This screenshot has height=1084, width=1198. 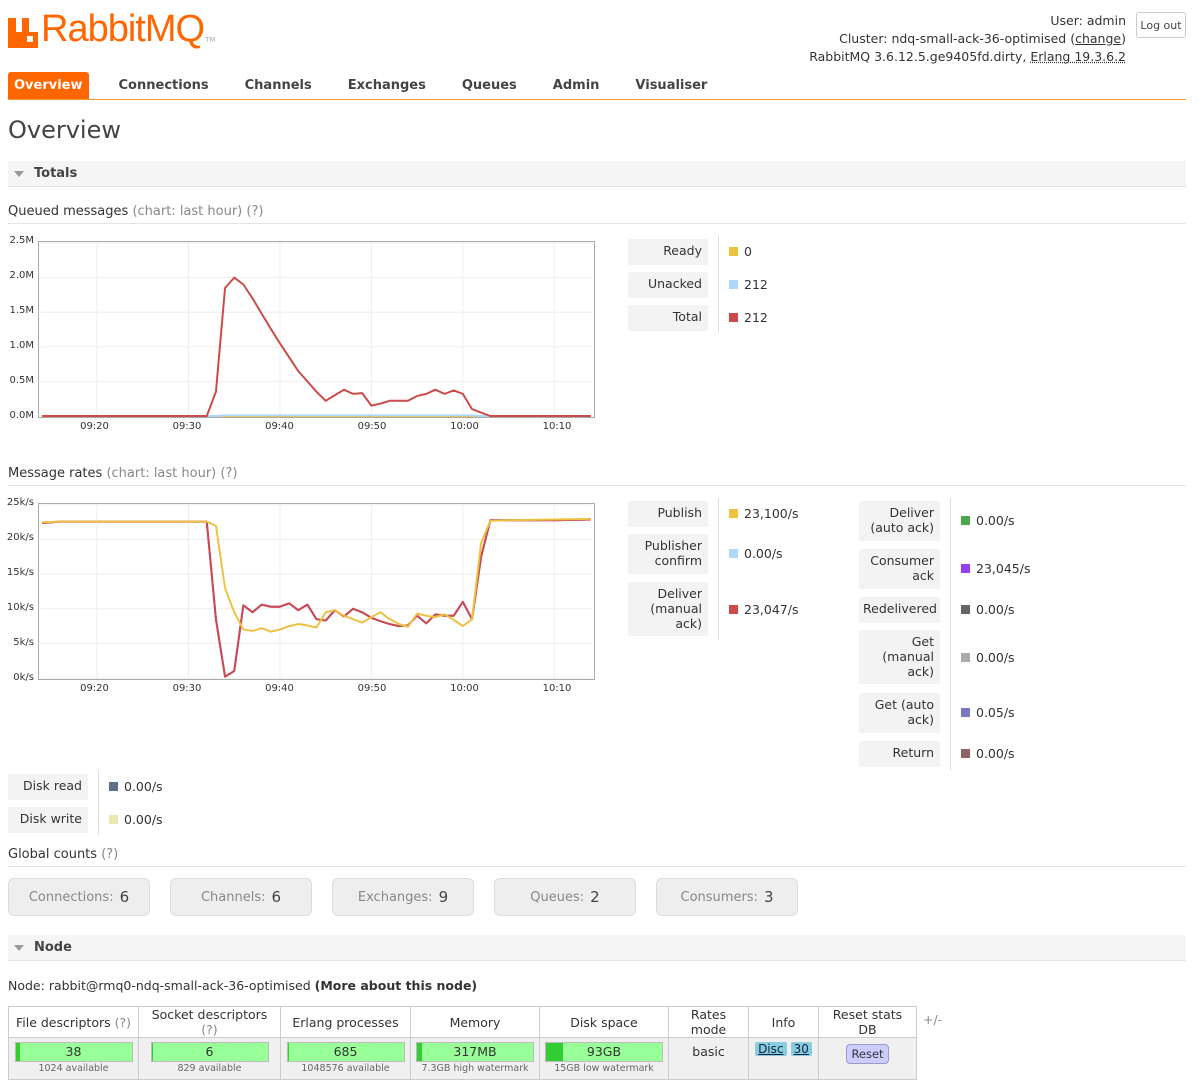 I want to click on file-descriptors-cell: 38 1024 available, so click(x=73, y=1058).